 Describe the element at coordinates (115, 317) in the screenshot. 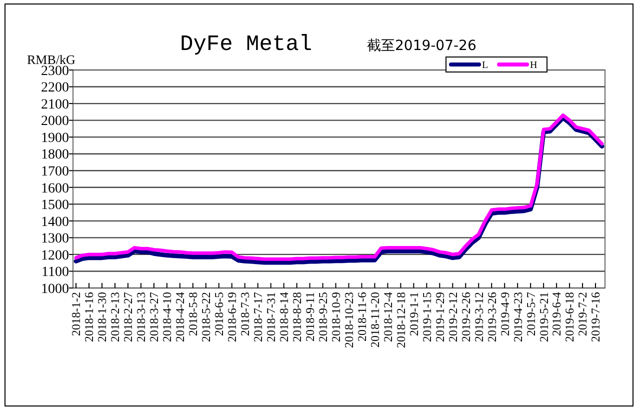

I see `x-tick-label: 2018-2-13` at that location.